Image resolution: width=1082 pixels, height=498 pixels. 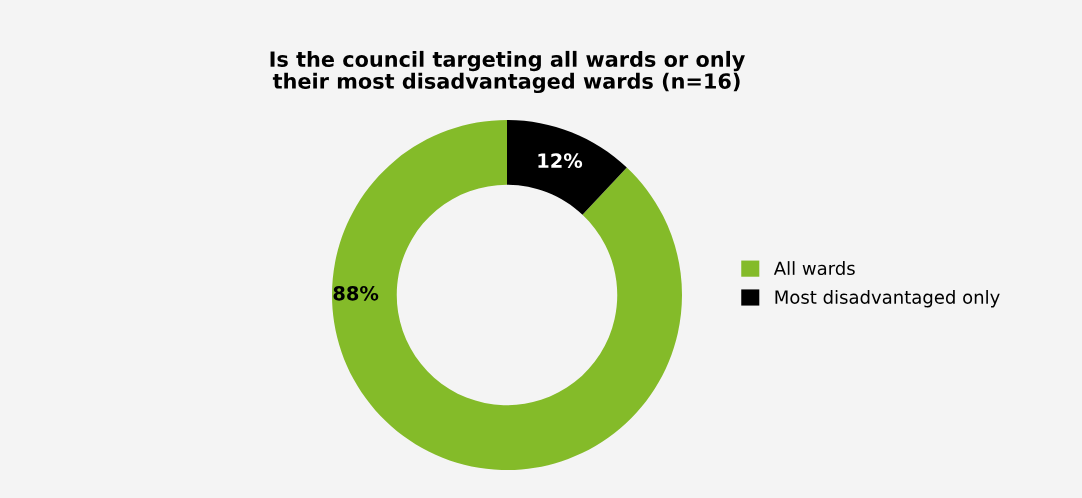 What do you see at coordinates (507, 72) in the screenshot?
I see `chart-title: Is the council targeting all wards or only their most disadvantaged wards (n=16)` at bounding box center [507, 72].